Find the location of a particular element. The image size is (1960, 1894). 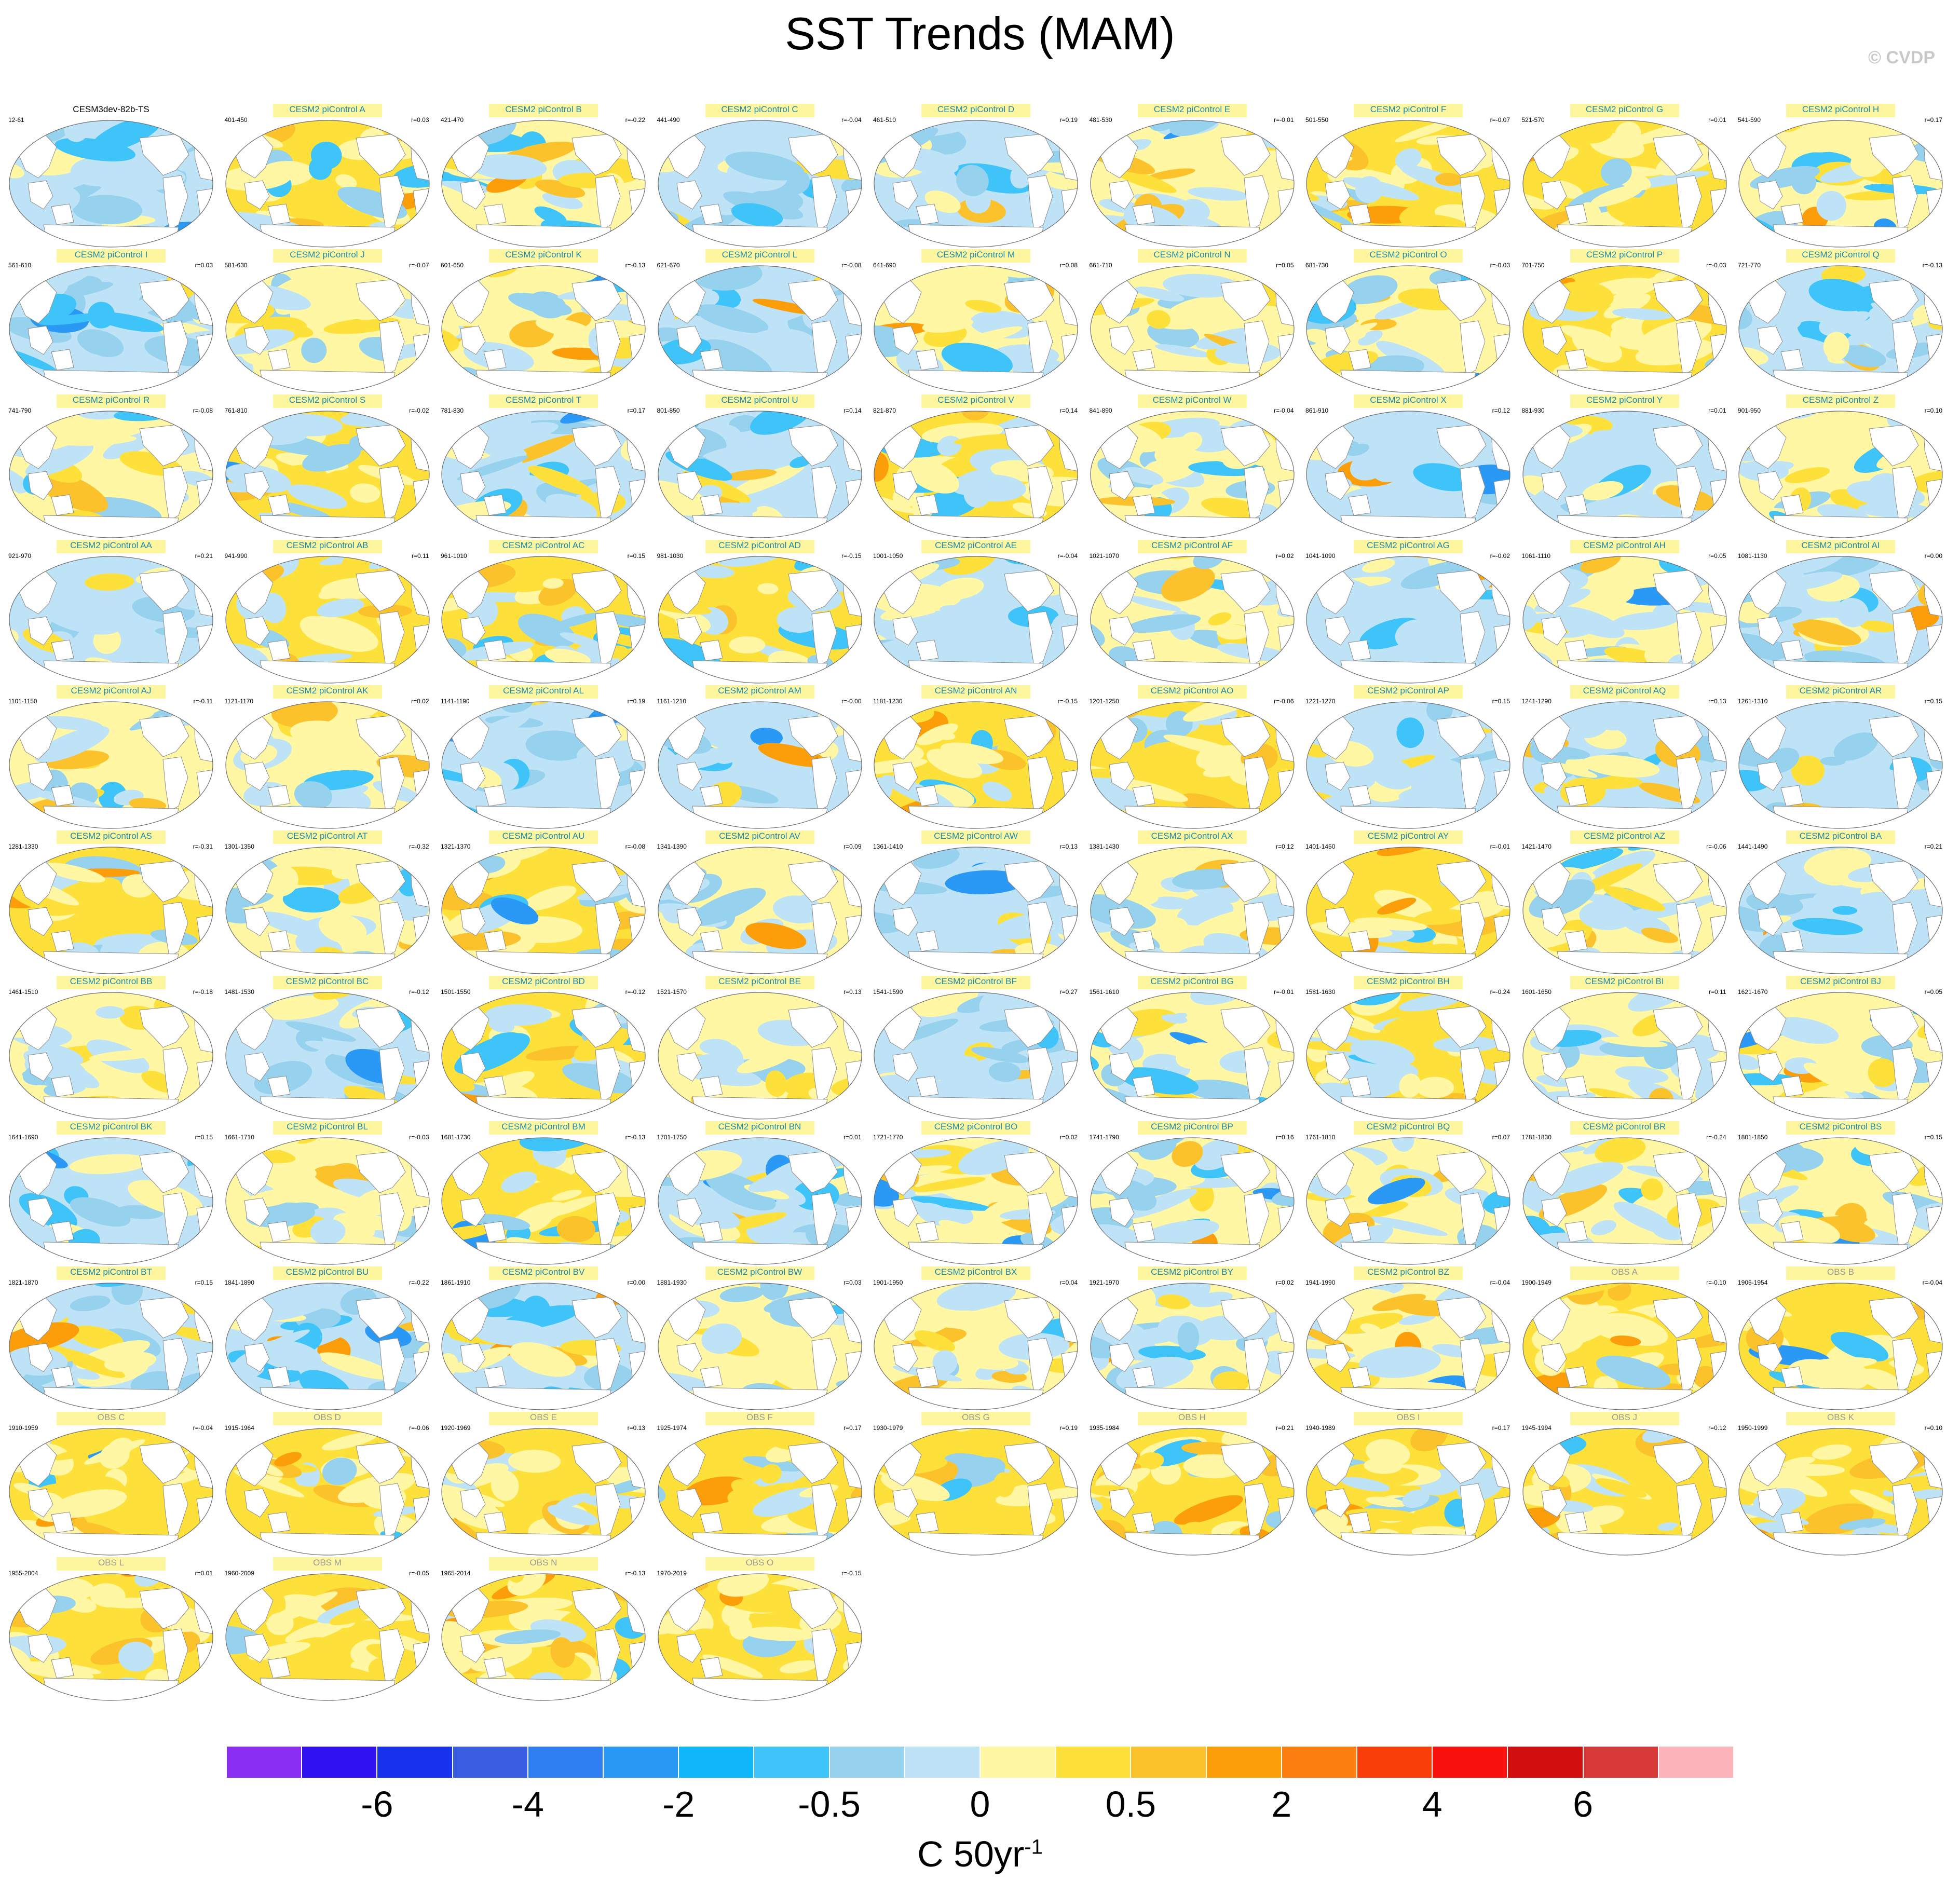

panel-correlation: r=-0.12 is located at coordinates (635, 992).